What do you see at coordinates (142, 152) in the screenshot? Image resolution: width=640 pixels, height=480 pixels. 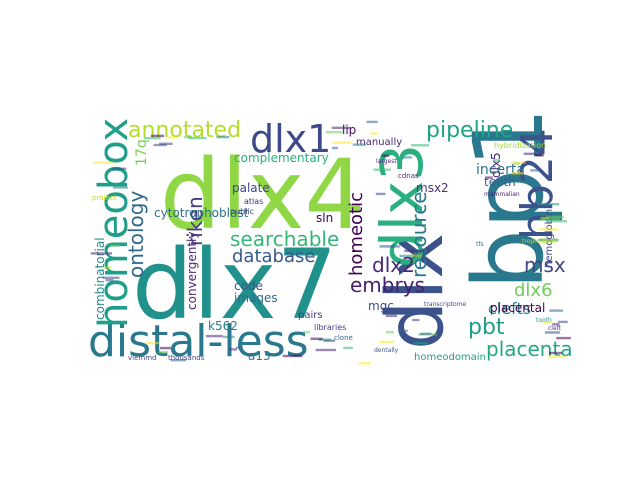 I see `word-17q: 17q` at bounding box center [142, 152].